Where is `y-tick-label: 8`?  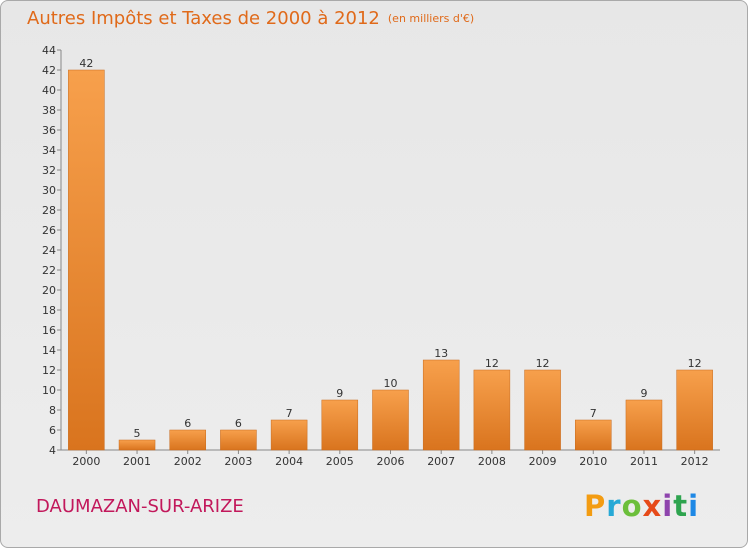 y-tick-label: 8 is located at coordinates (52, 410).